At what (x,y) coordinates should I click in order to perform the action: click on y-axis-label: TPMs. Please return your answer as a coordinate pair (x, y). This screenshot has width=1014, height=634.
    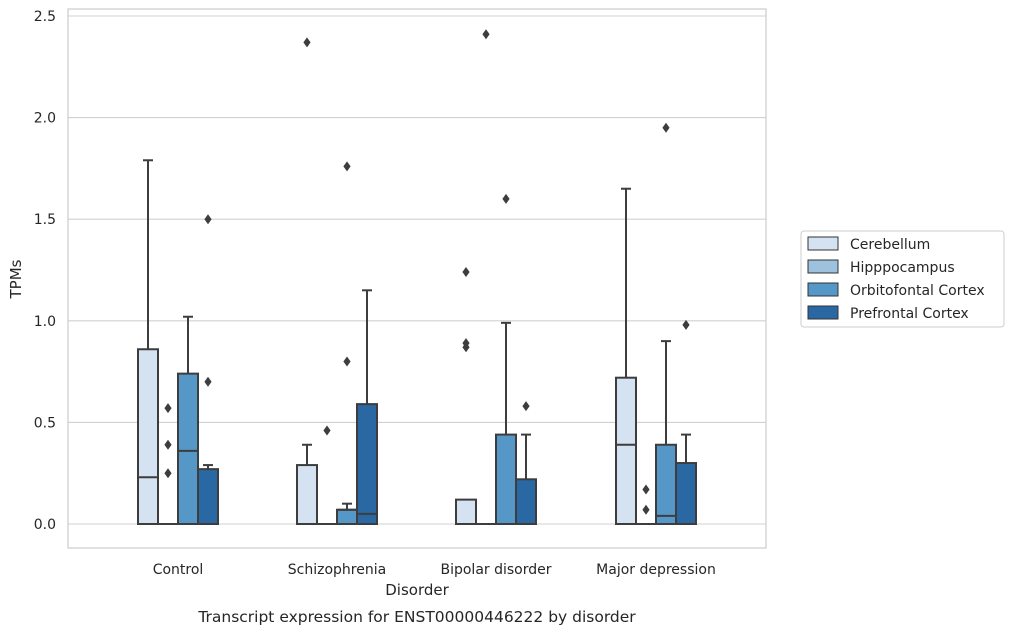
    Looking at the image, I should click on (16, 279).